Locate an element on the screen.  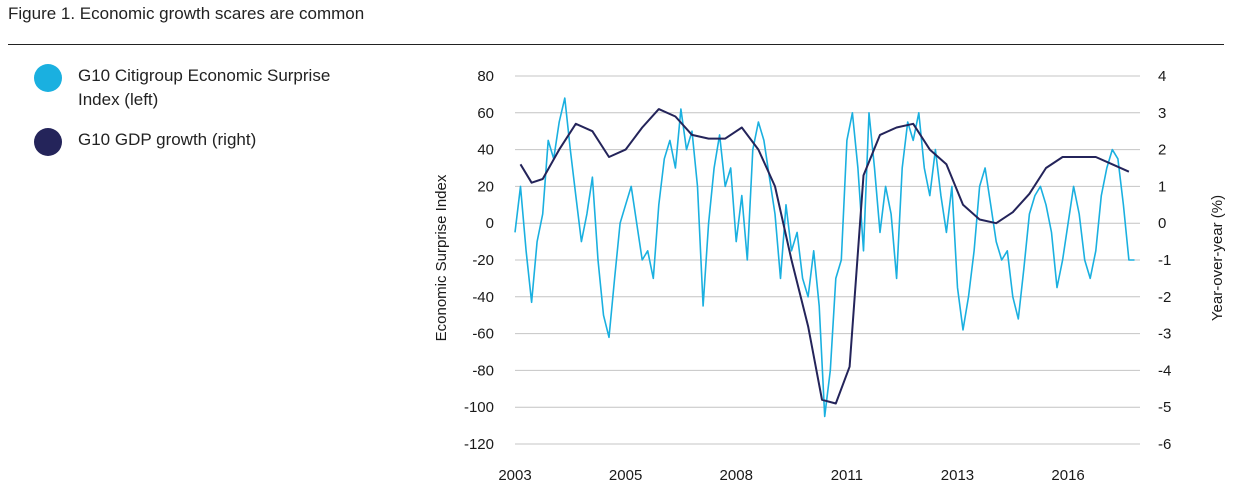
right-tick-label: 1 is located at coordinates (1162, 186).